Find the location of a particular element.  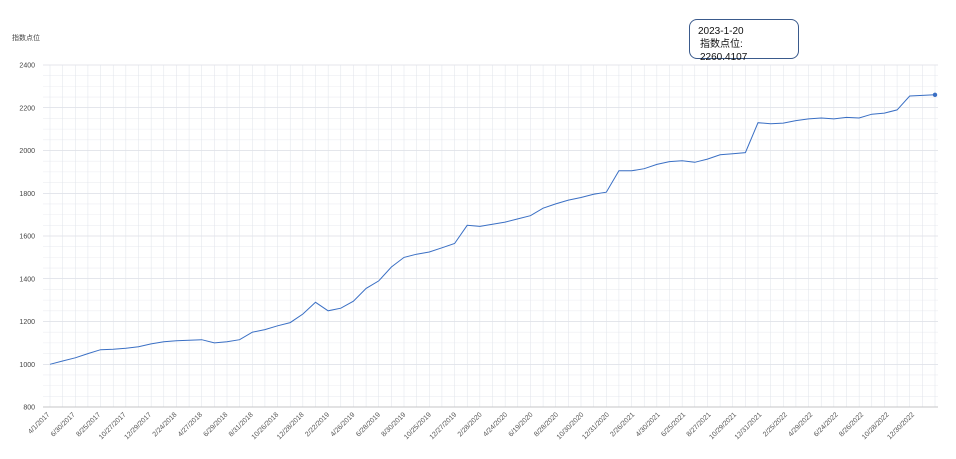

x-tick-label: 12/29/2017 is located at coordinates (138, 426).